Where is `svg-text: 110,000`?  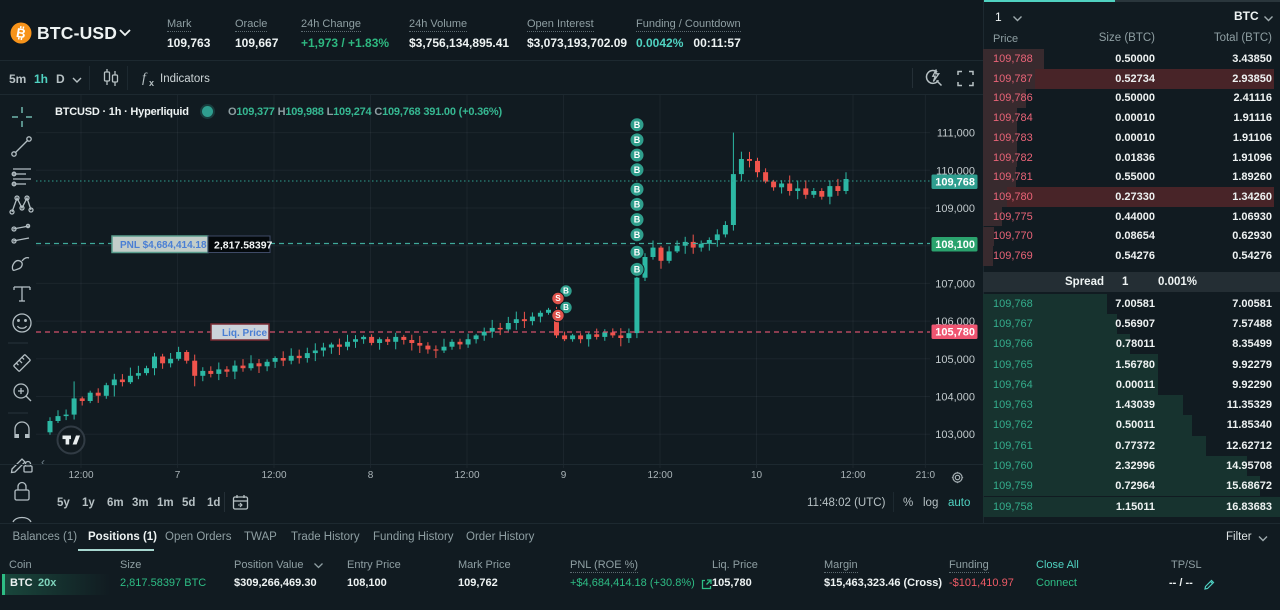 svg-text: 110,000 is located at coordinates (955, 171).